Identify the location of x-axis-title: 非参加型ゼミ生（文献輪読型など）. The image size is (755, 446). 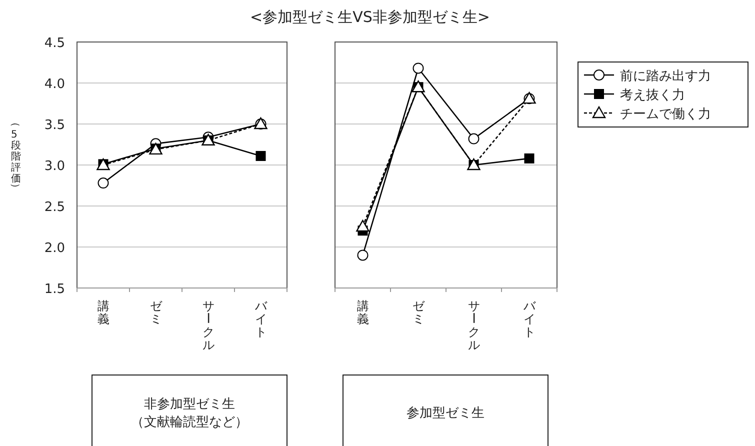
(189, 413).